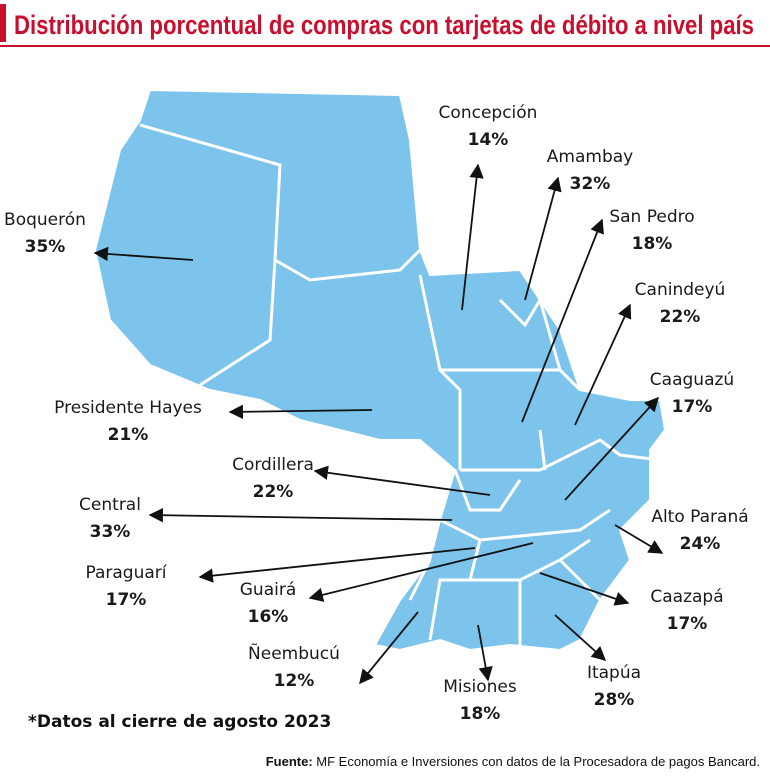  I want to click on region-percent: 35%, so click(45, 247).